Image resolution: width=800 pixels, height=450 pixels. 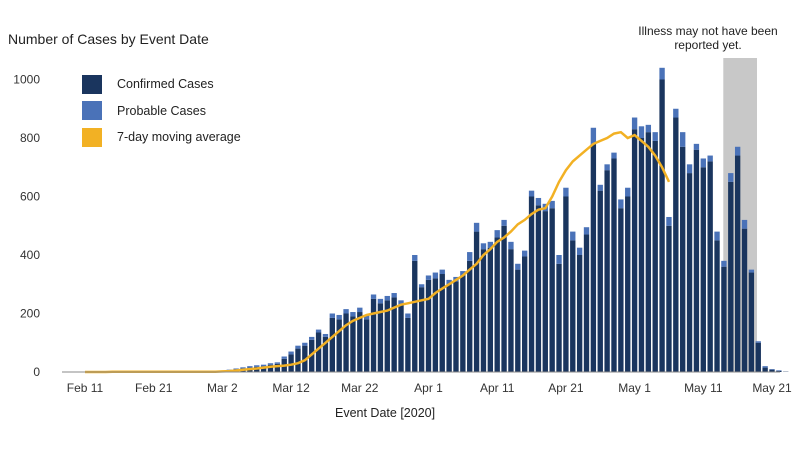 What do you see at coordinates (708, 38) in the screenshot?
I see `unreported-annotation: Illness may not have been reported yet.` at bounding box center [708, 38].